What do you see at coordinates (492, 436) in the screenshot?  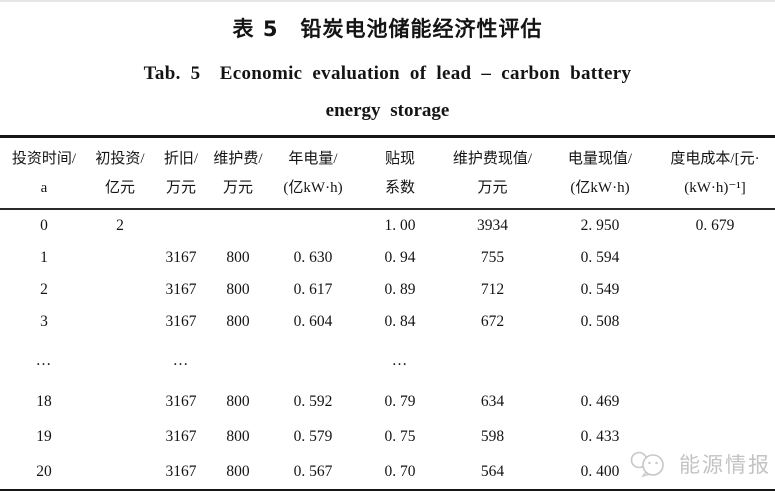 I see `cell: 598` at bounding box center [492, 436].